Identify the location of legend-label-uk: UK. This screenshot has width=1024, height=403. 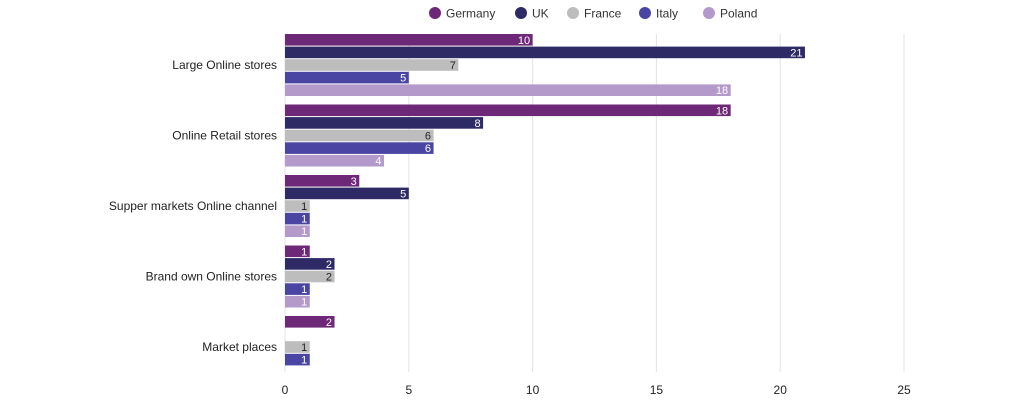
(540, 14).